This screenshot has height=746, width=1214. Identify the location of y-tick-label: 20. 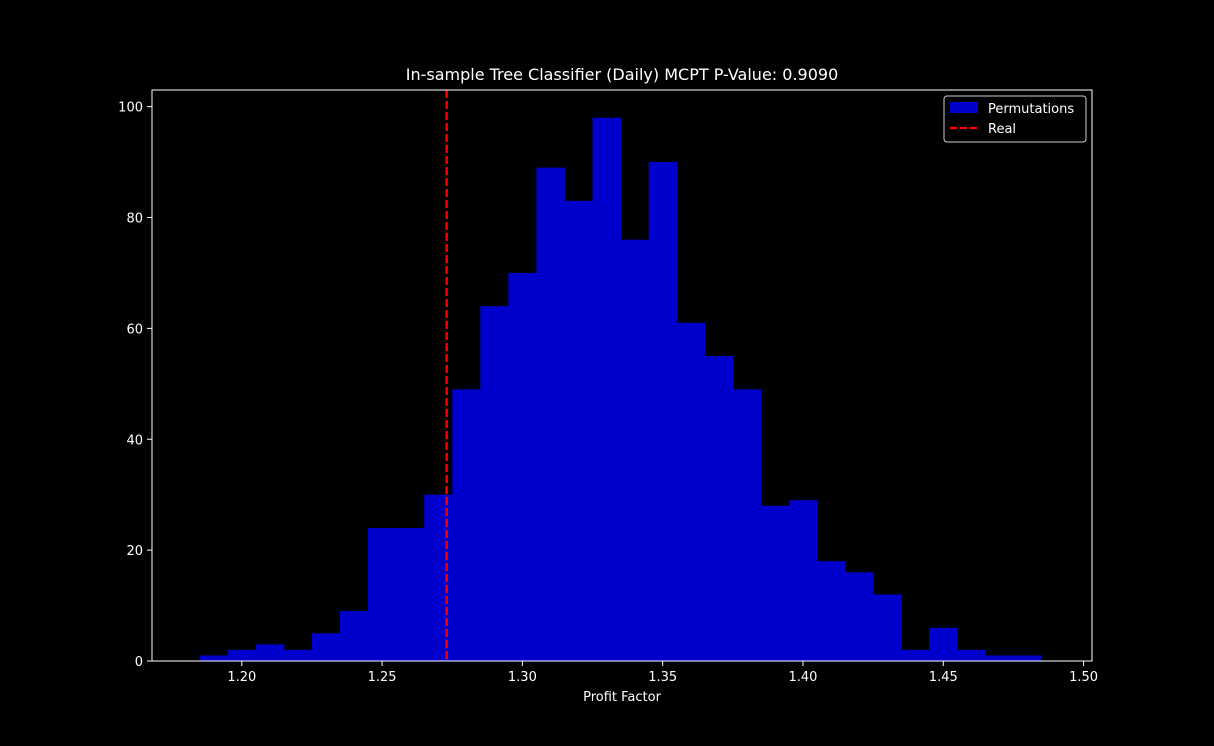
(134, 551).